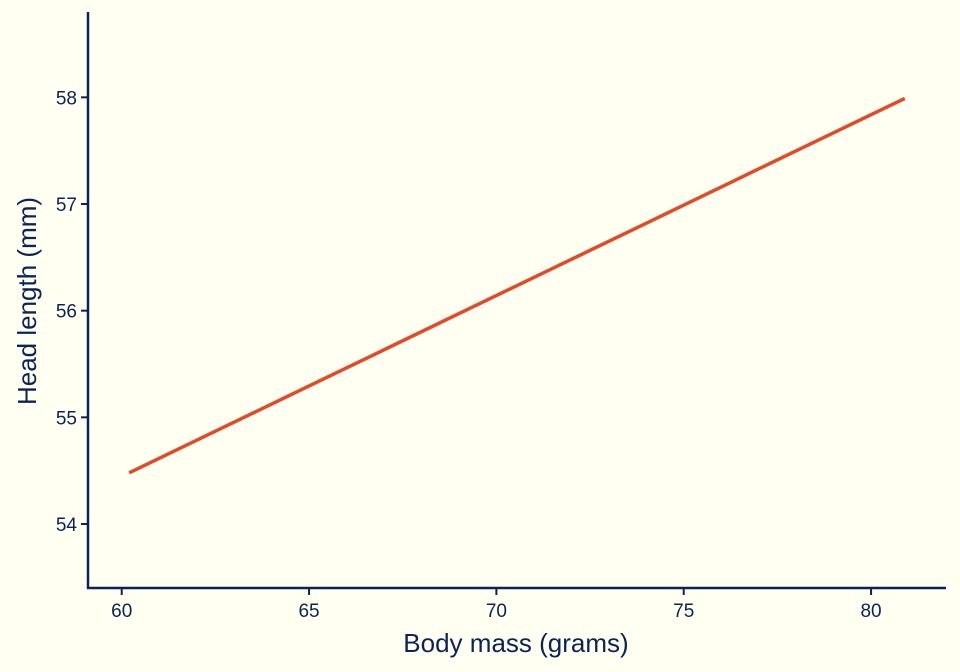  What do you see at coordinates (870, 611) in the screenshot?
I see `x-tick-label: 80` at bounding box center [870, 611].